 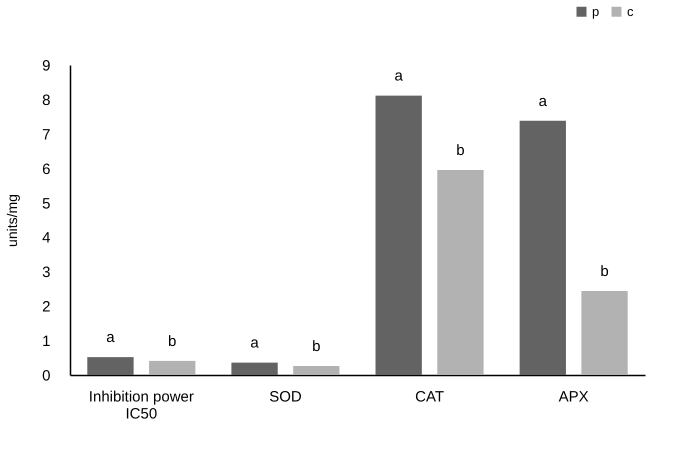 What do you see at coordinates (141, 405) in the screenshot?
I see `x-tick-label: Inhibition power IC50` at bounding box center [141, 405].